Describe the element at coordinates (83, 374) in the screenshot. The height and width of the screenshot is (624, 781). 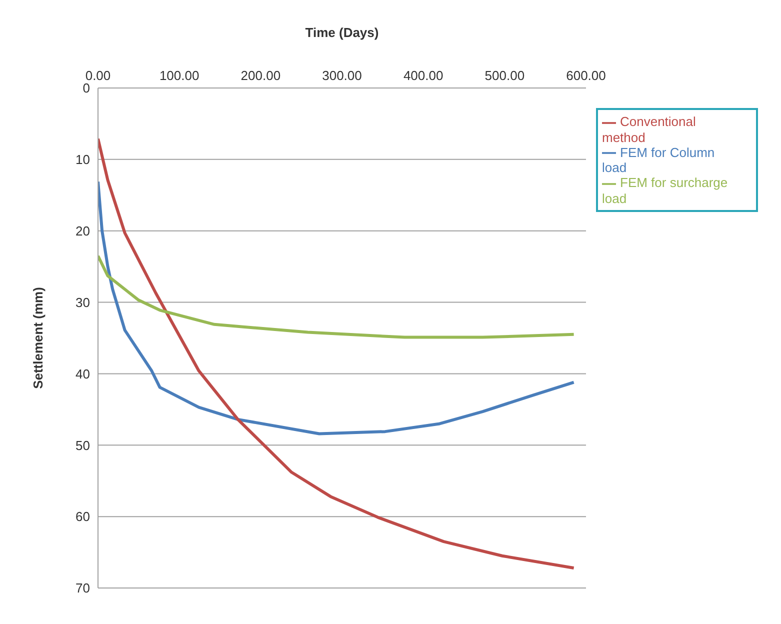
I see `y-tick-label: 40` at that location.